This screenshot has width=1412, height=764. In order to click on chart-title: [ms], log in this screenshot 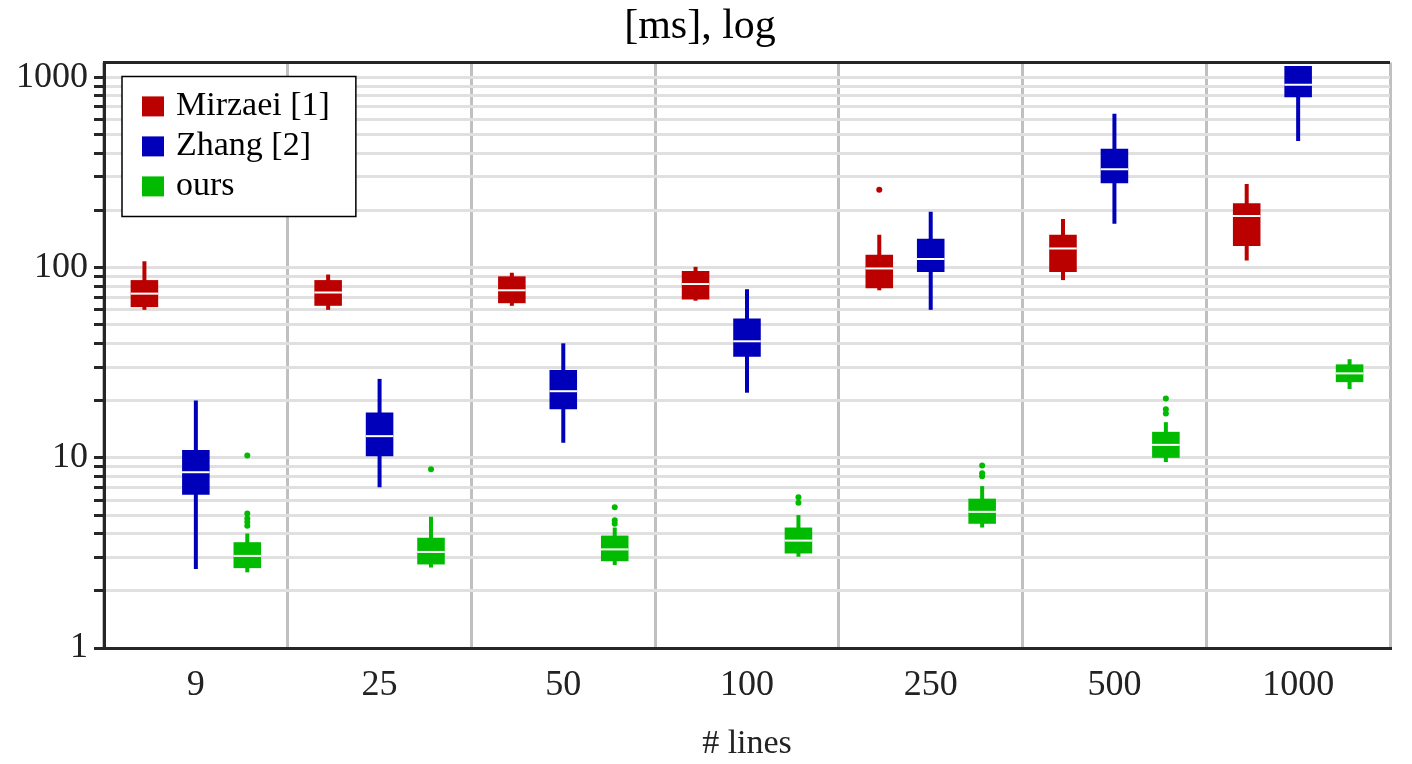, I will do `click(700, 24)`.